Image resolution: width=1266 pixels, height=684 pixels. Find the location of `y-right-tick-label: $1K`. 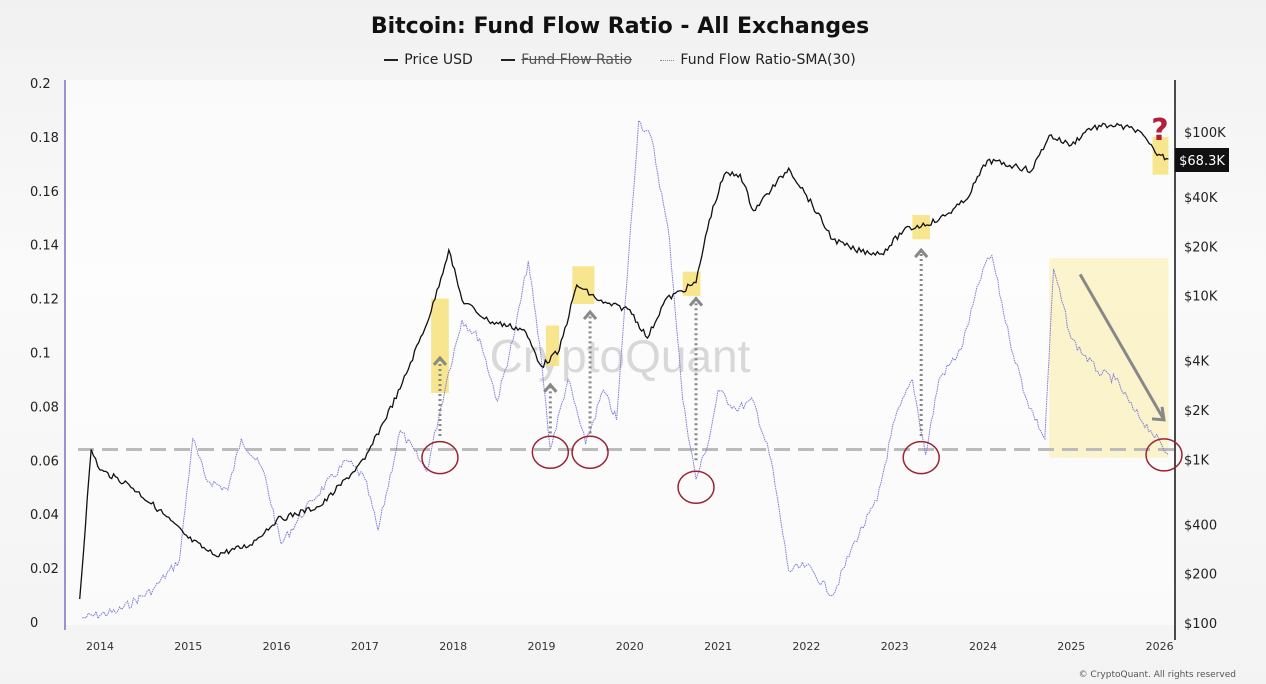

y-right-tick-label: $1K is located at coordinates (1197, 460).